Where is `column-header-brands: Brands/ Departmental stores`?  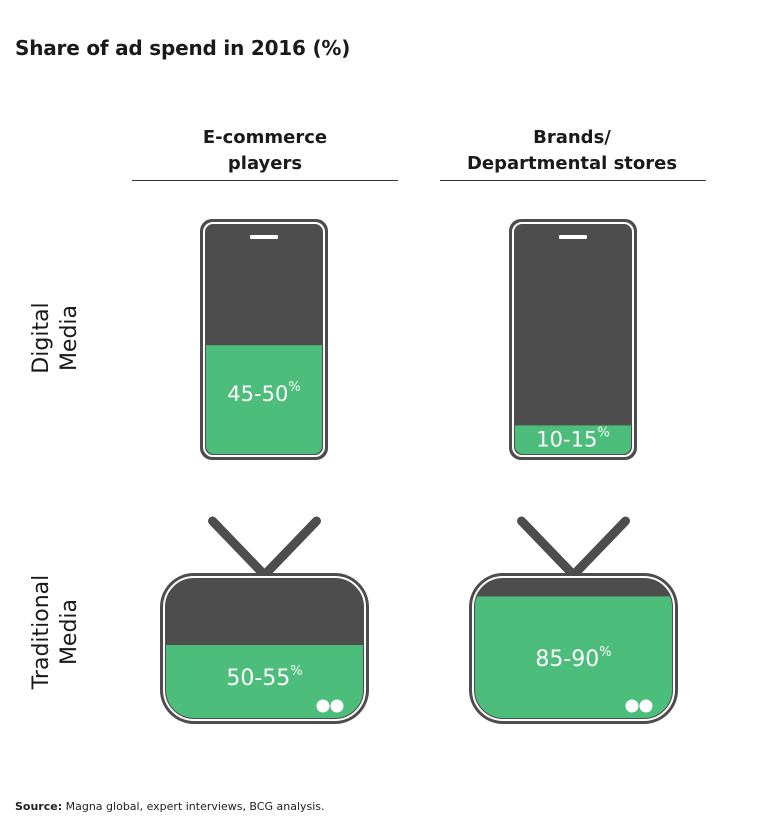 column-header-brands: Brands/ Departmental stores is located at coordinates (572, 151).